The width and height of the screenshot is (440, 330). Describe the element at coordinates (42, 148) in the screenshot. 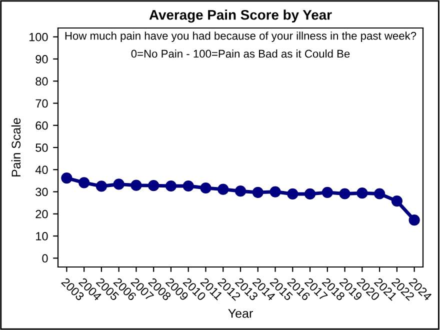

I see `y-tick-label: 50` at that location.